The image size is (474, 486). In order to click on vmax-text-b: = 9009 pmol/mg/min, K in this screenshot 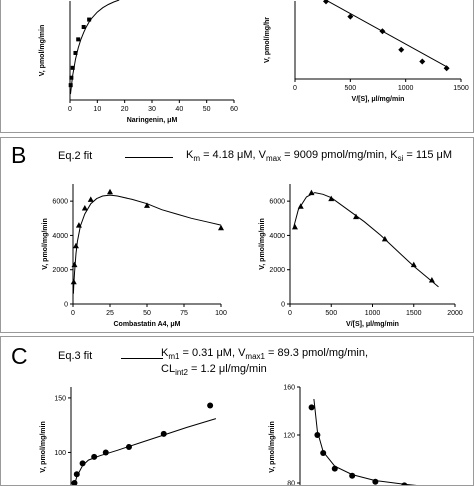, I will do `click(339, 155)`.